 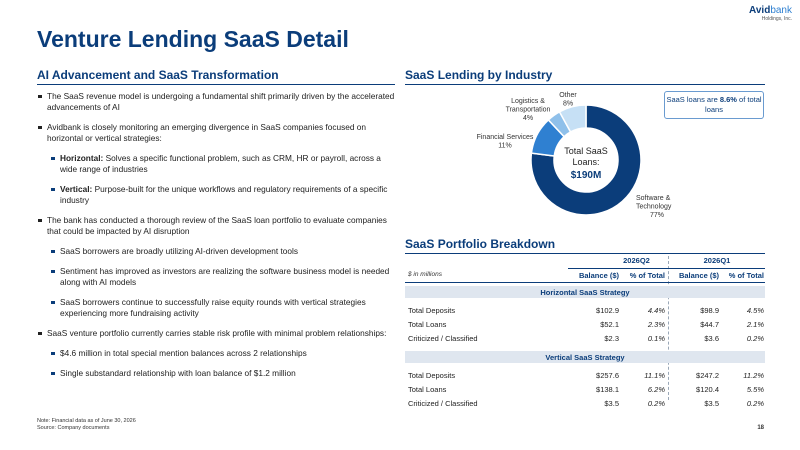 I want to click on table-cell-q2-bal: $2.3, so click(x=611, y=338).